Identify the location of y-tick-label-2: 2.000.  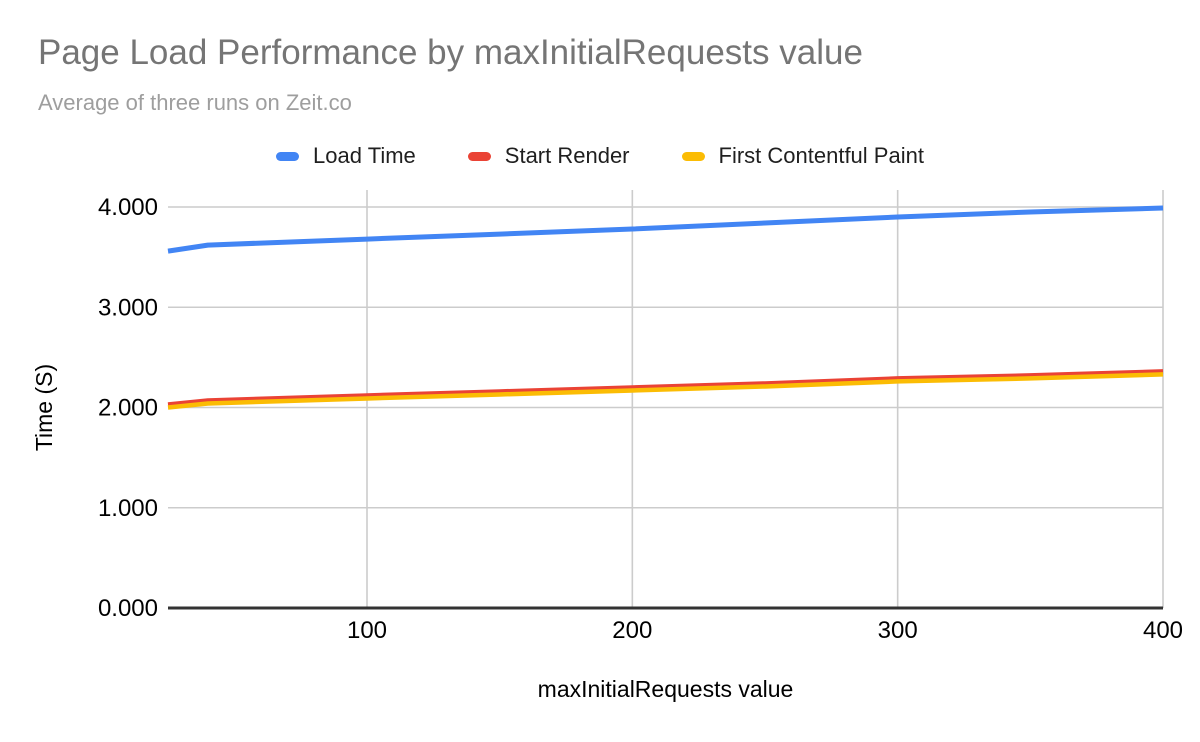
(128, 408).